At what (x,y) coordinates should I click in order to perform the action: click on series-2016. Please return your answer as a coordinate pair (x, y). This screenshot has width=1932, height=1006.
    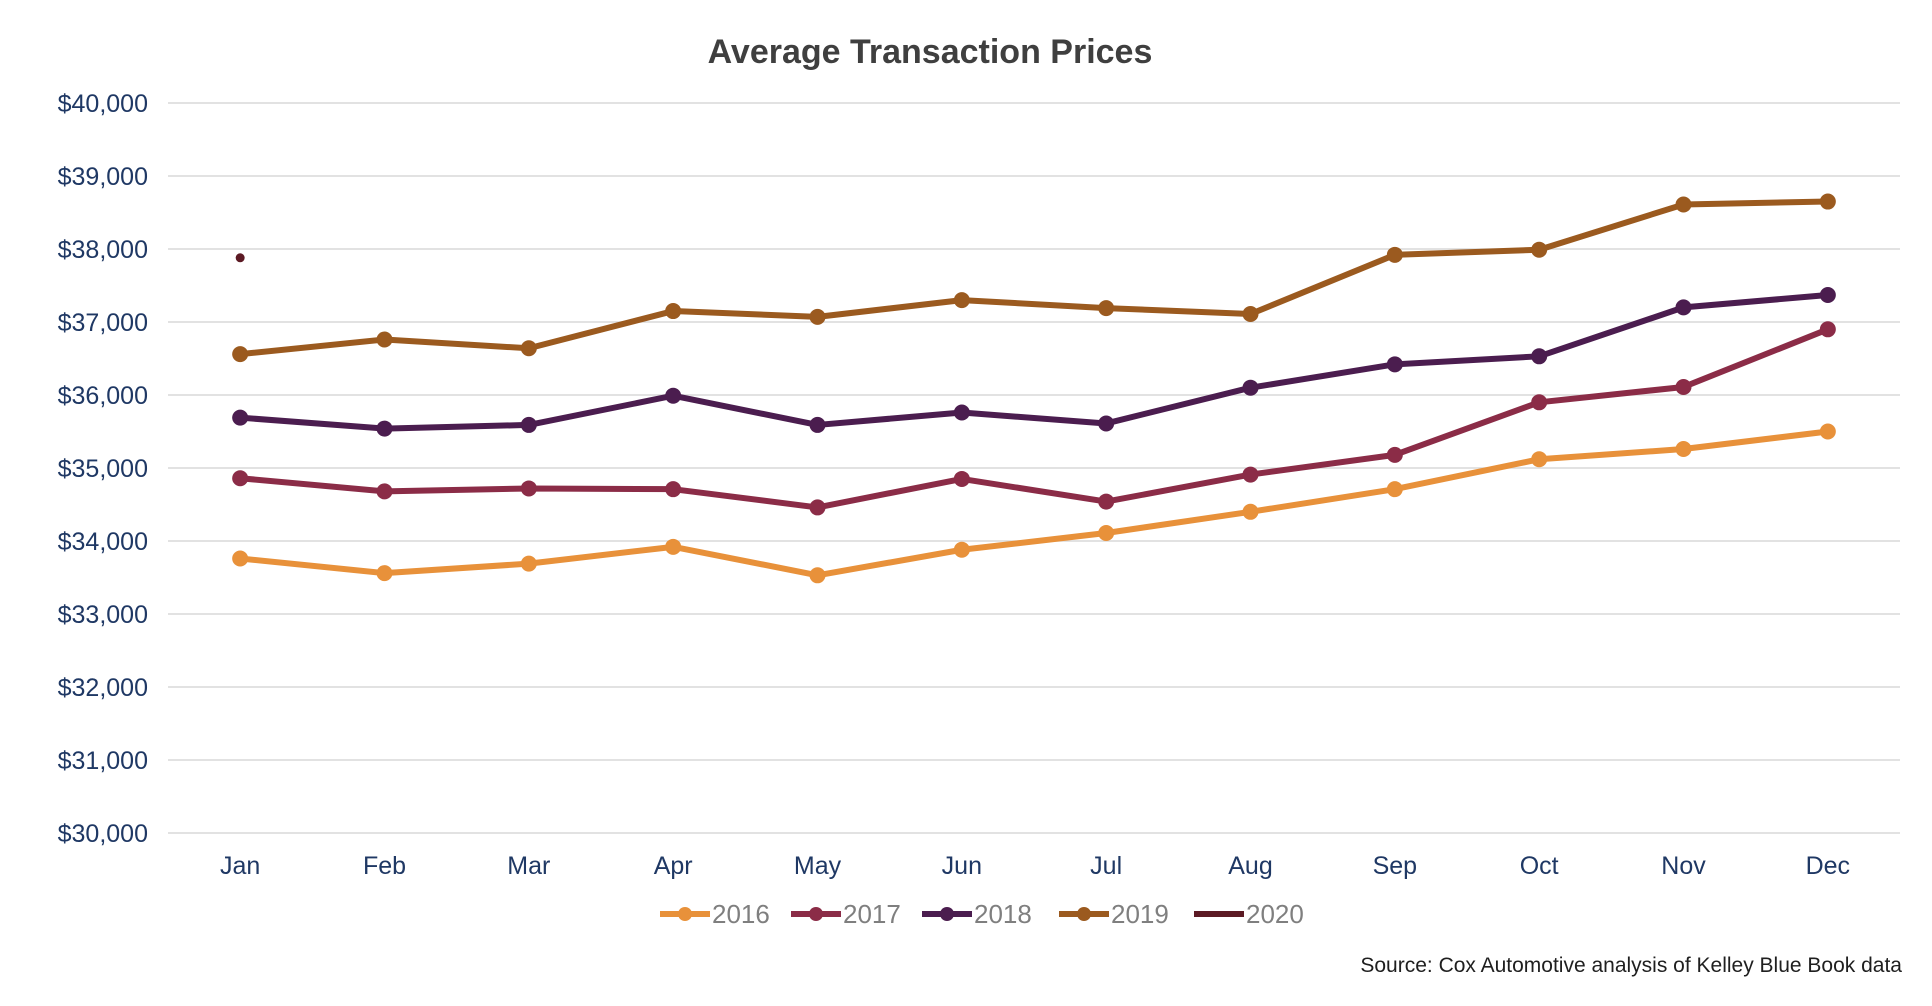
    Looking at the image, I should click on (1034, 503).